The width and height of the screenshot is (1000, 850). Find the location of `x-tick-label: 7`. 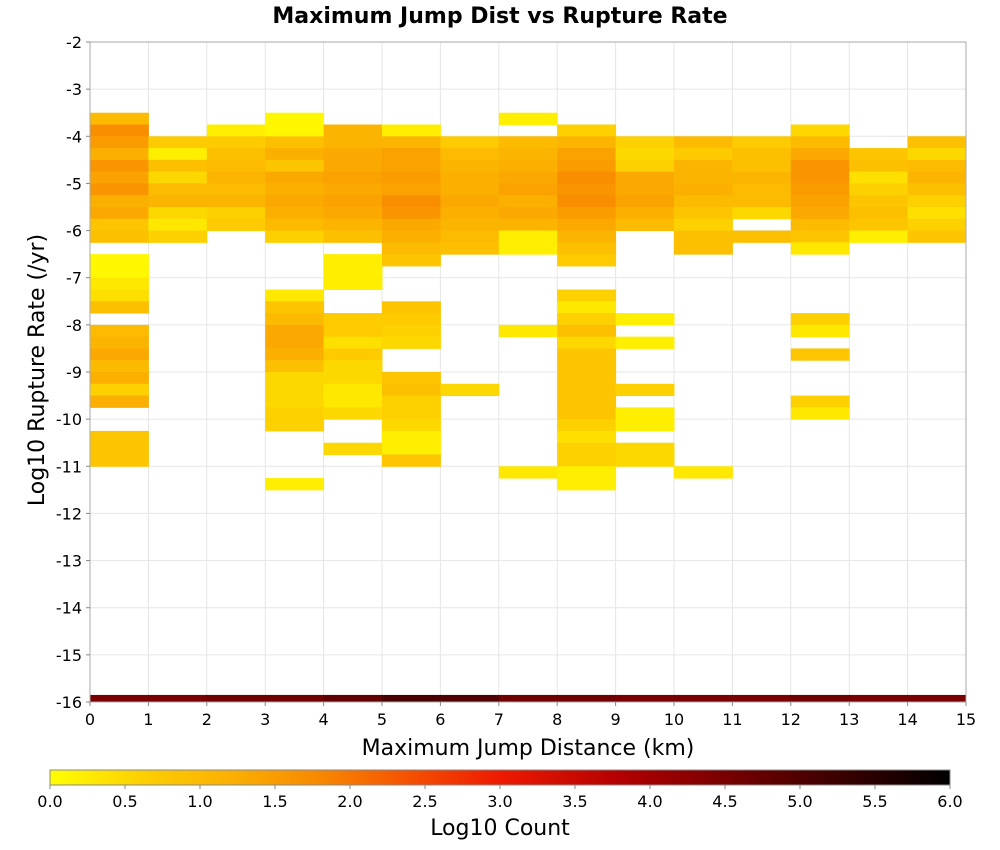

x-tick-label: 7 is located at coordinates (499, 719).